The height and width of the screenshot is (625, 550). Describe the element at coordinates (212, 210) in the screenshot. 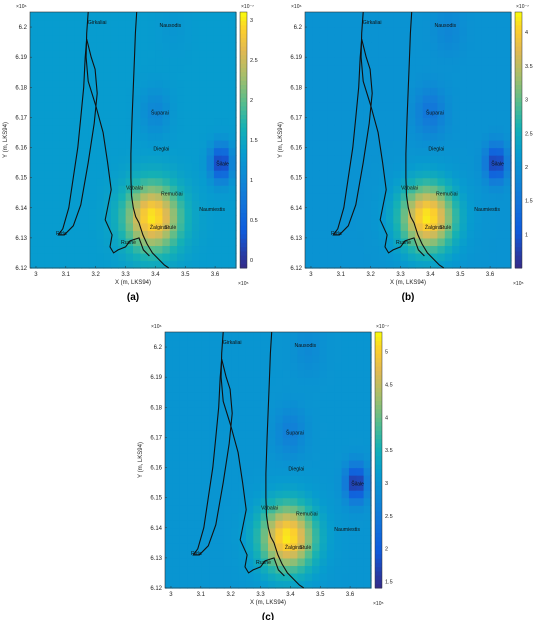

I see `place-label: Naumiestis` at that location.